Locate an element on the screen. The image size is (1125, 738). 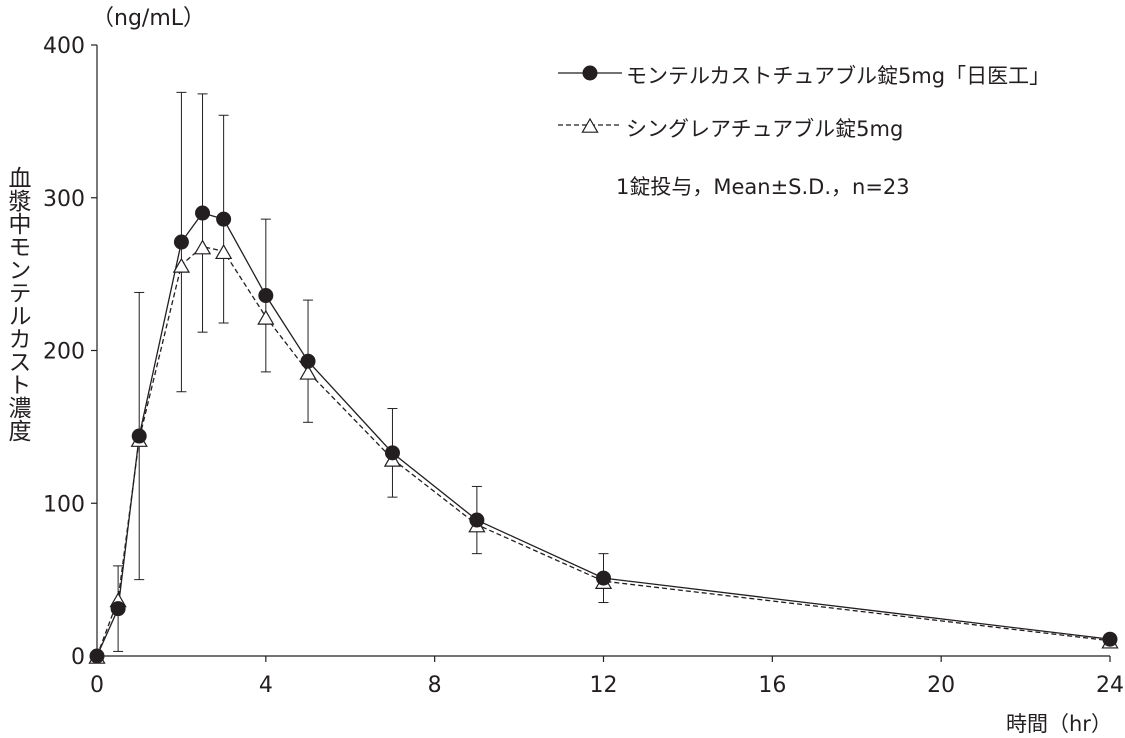
legend-label-series-2: シングレアチュアブル錠5mg is located at coordinates (765, 129).